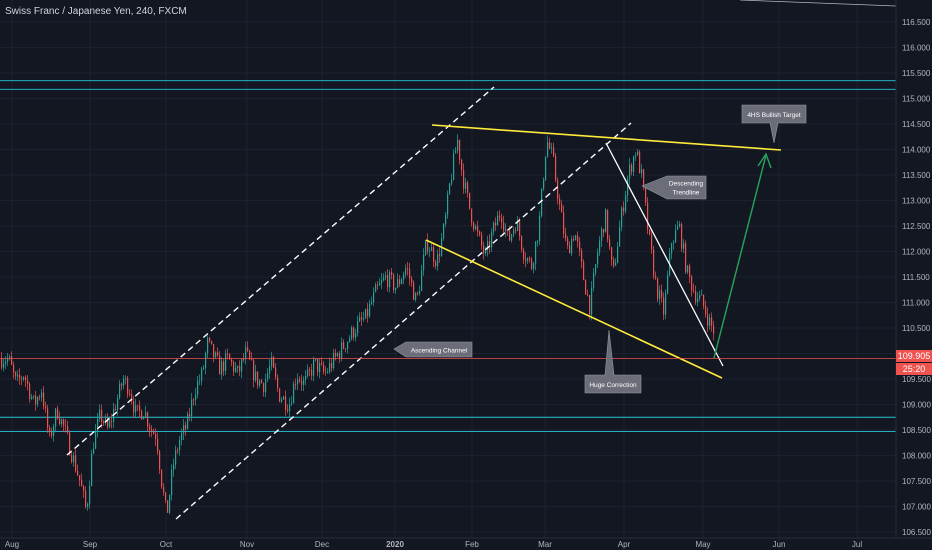 Image resolution: width=932 pixels, height=550 pixels. Describe the element at coordinates (433, 349) in the screenshot. I see `ascending-channel-callout: Ascending Channel` at that location.